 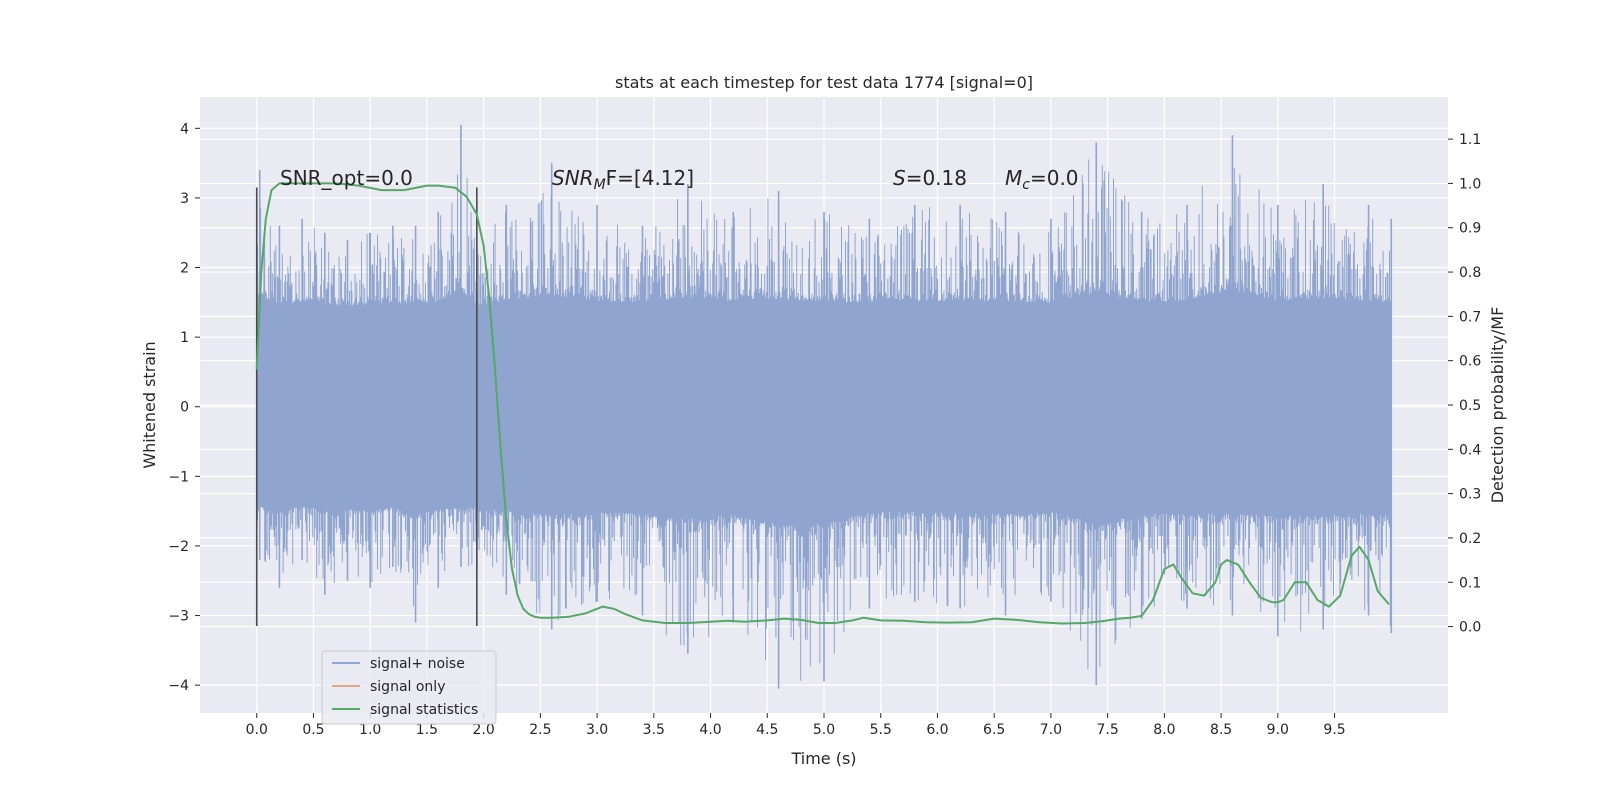 I want to click on y-tick-label: 0, so click(x=184, y=408).